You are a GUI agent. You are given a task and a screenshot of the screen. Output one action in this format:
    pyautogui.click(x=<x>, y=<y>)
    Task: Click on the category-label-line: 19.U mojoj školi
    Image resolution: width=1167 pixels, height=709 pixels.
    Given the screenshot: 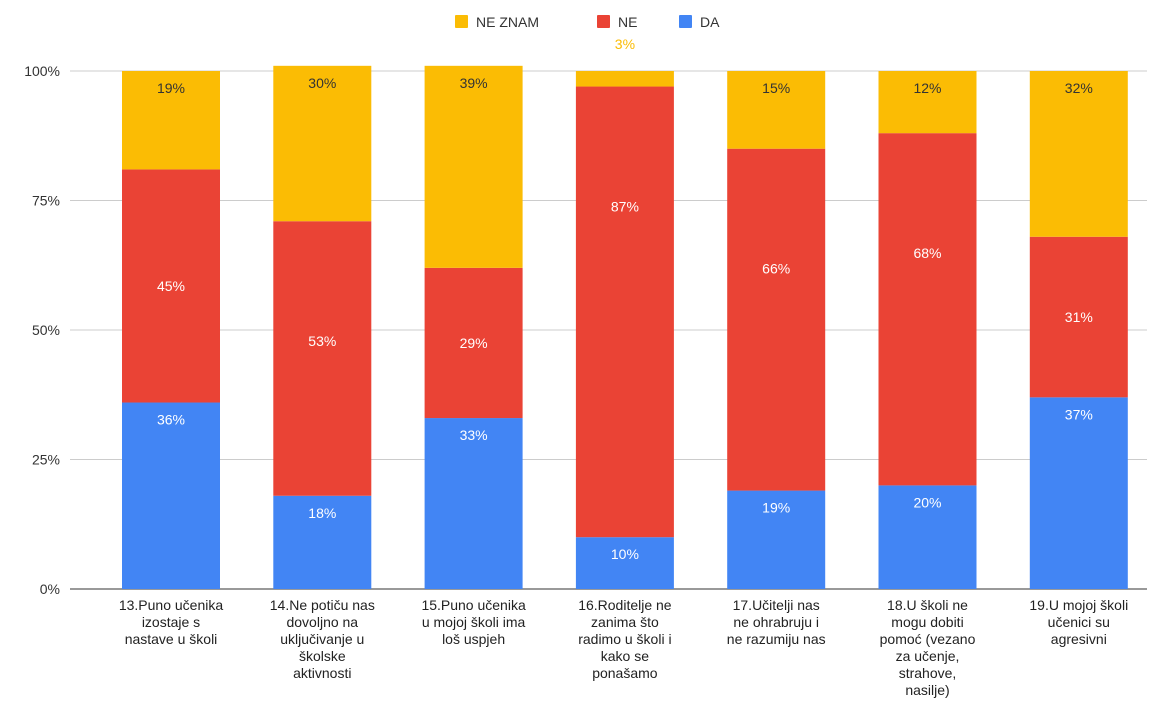 What is the action you would take?
    pyautogui.click(x=1078, y=605)
    